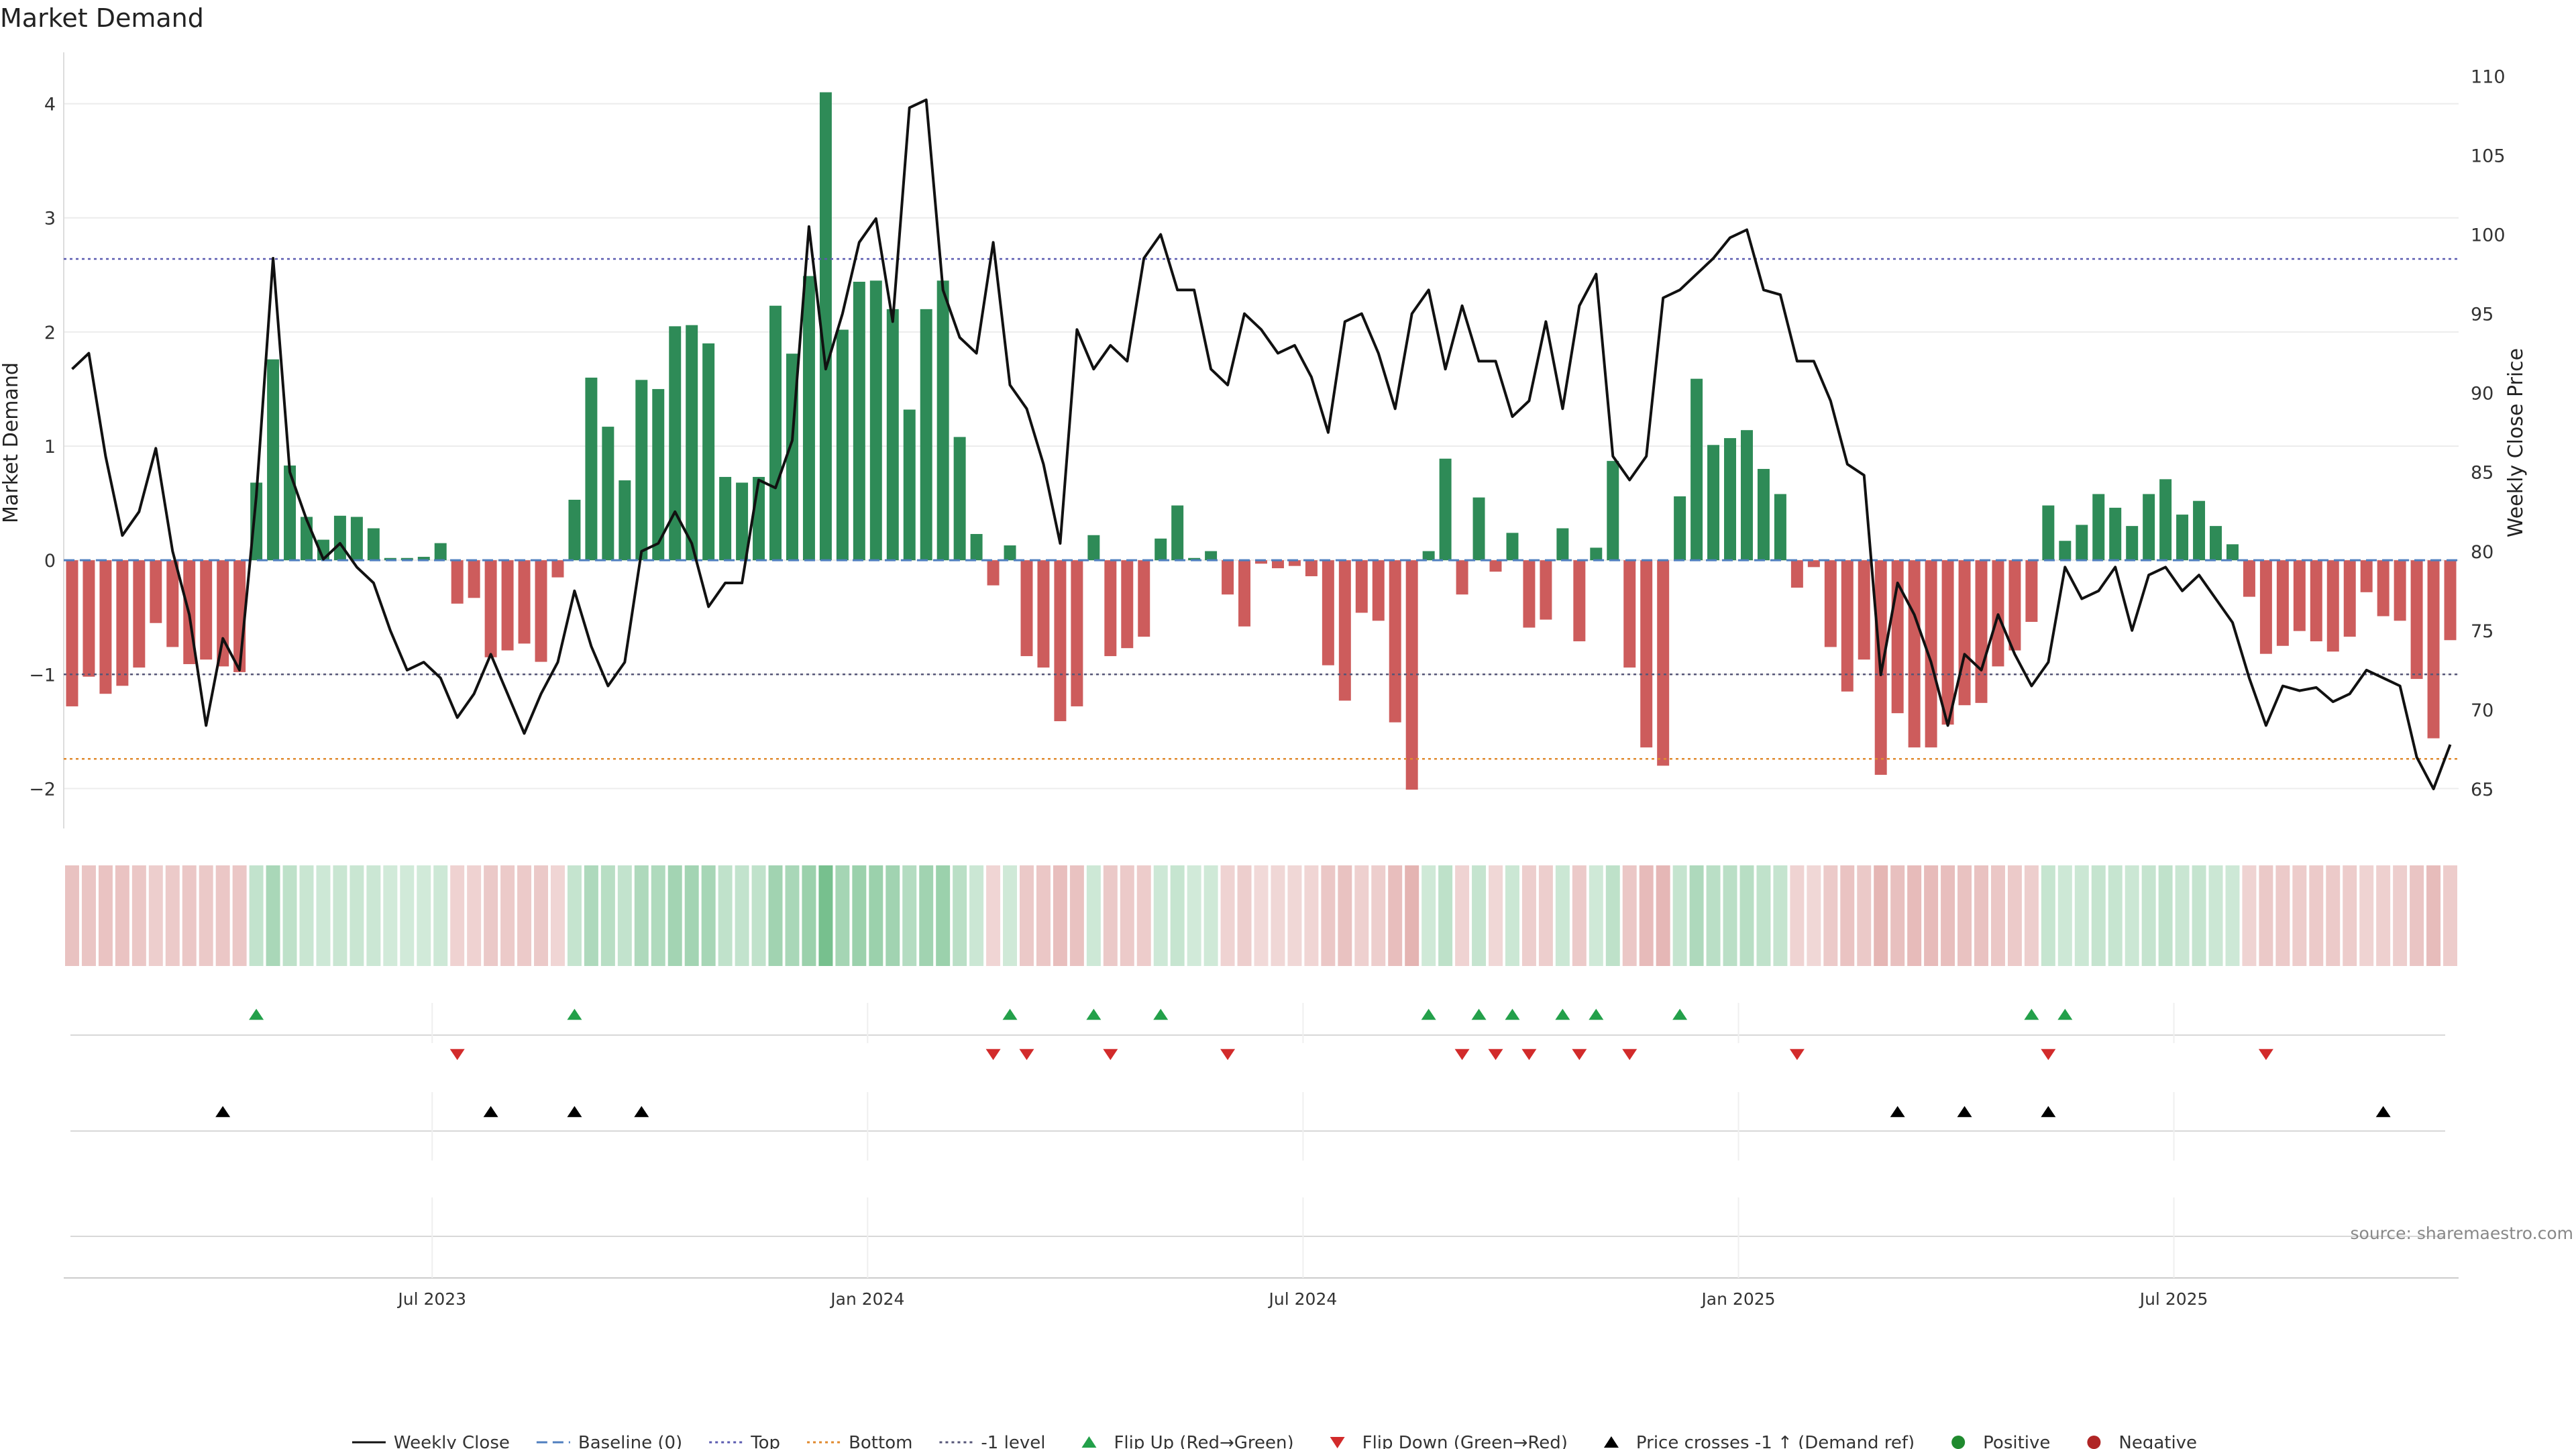 The height and width of the screenshot is (1449, 2576). I want to click on y-axis-label: Market Demand, so click(11, 442).